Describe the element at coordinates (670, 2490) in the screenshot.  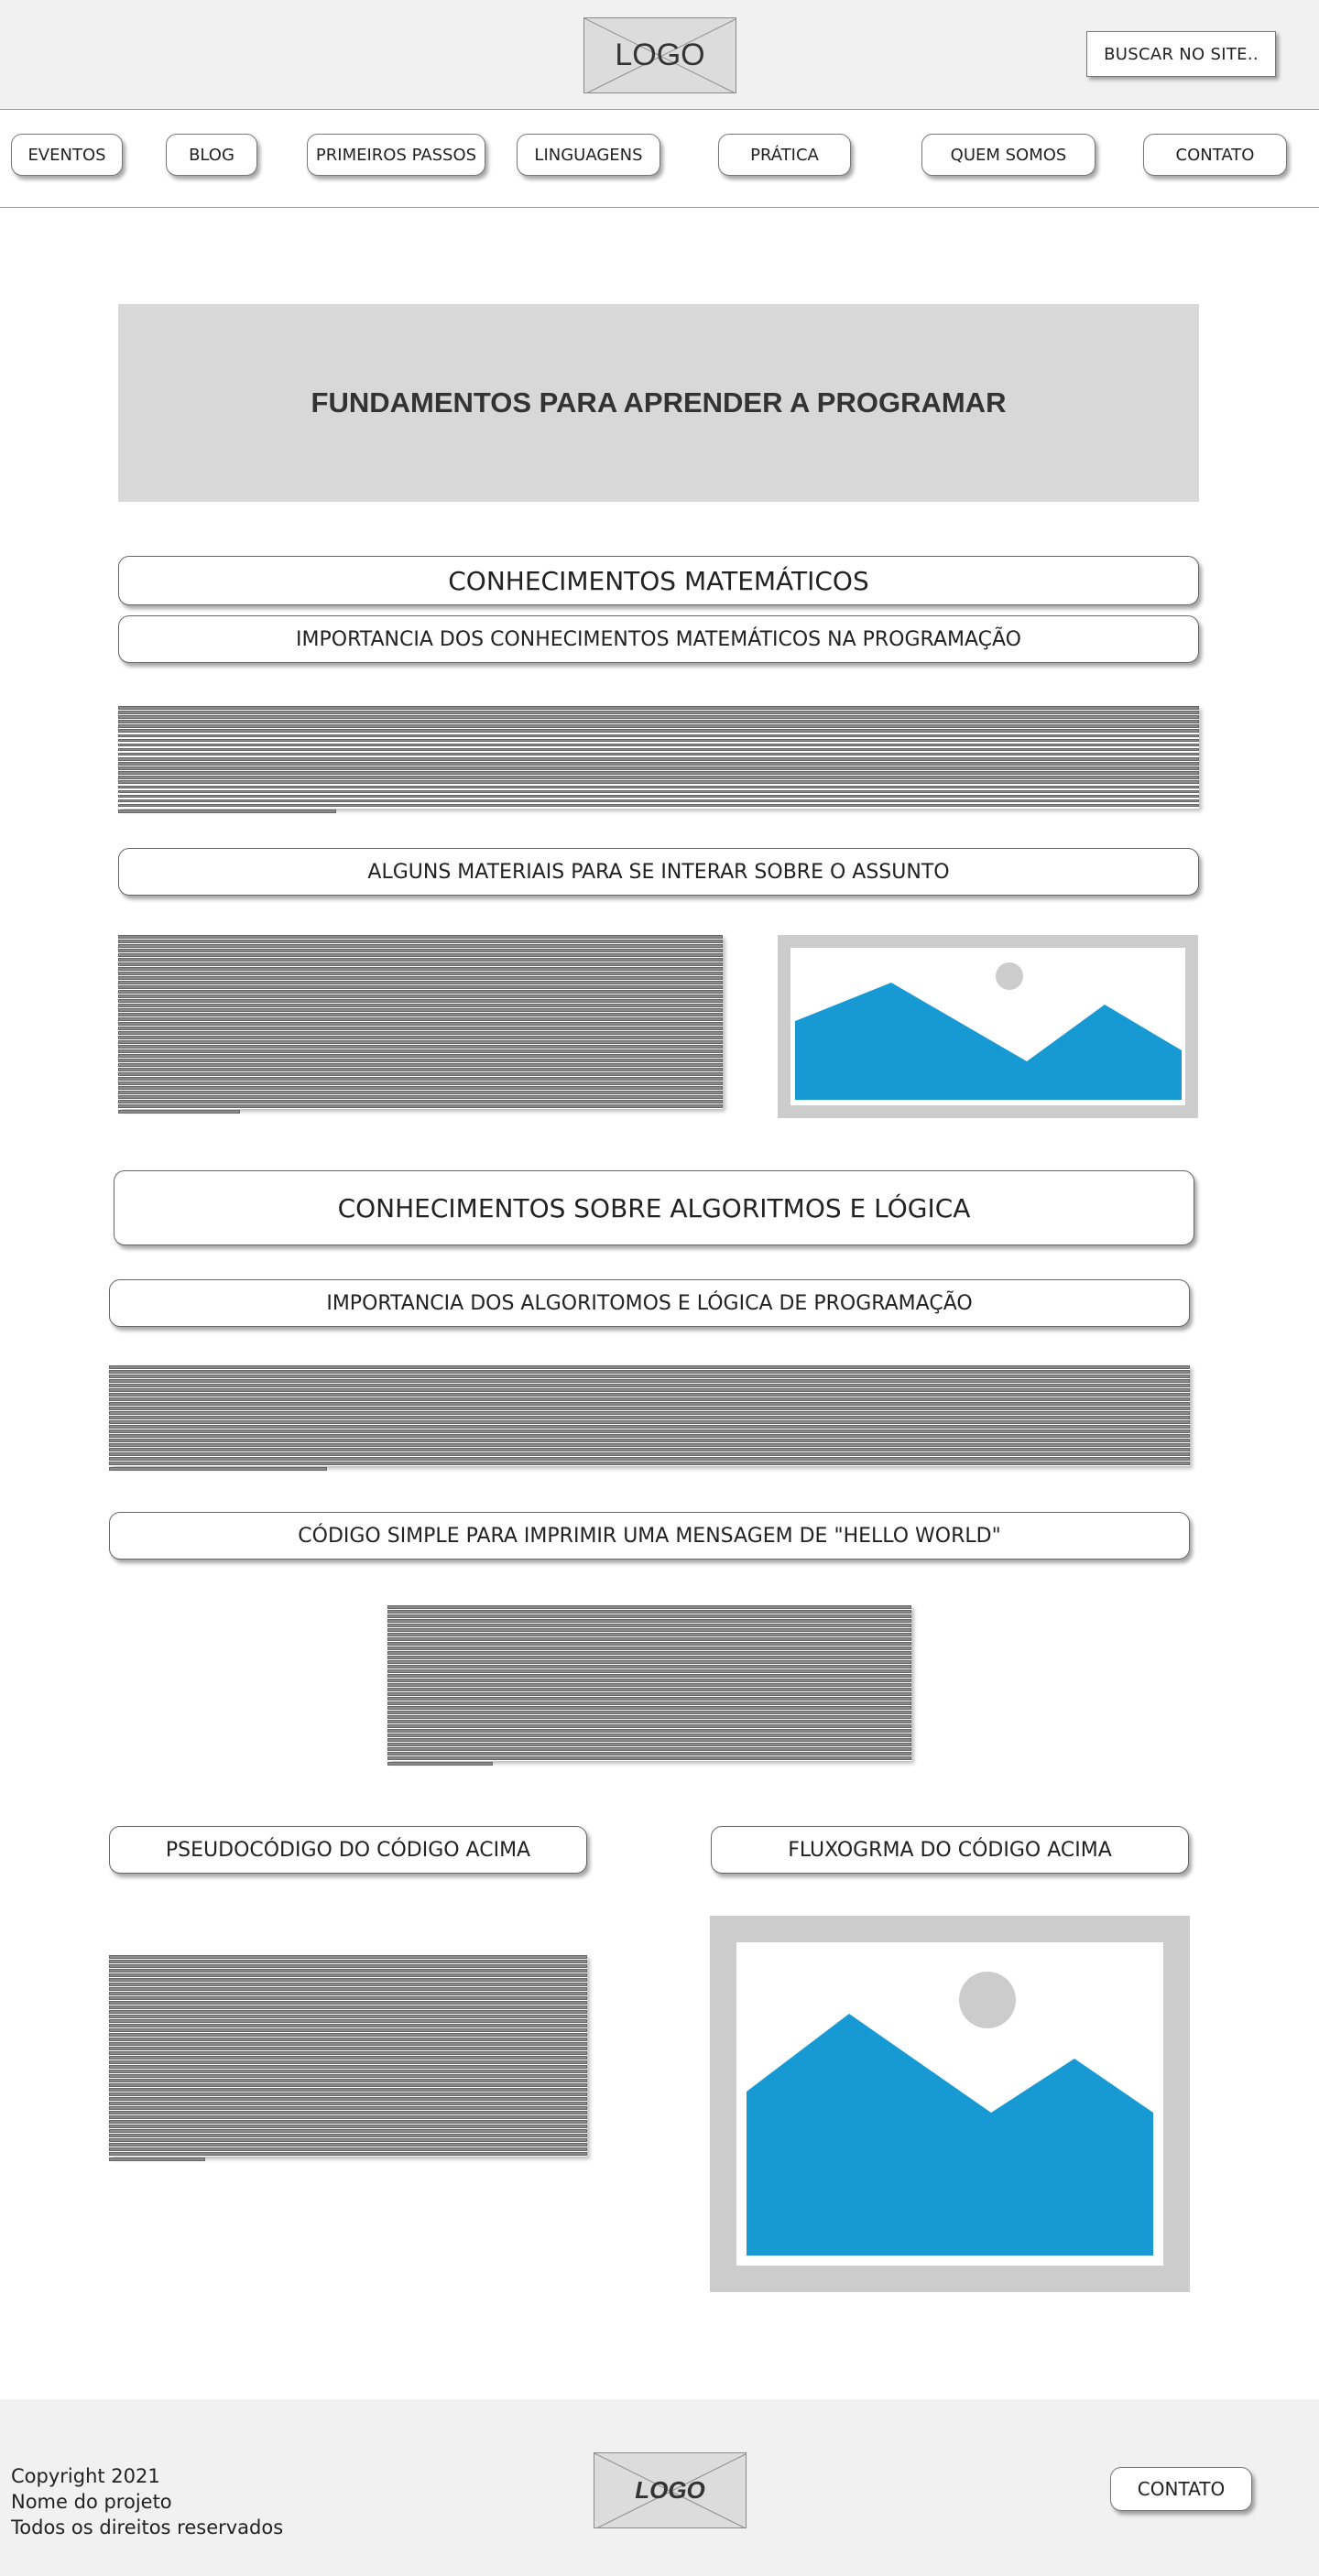
I see `footer-logo: LOGO` at that location.